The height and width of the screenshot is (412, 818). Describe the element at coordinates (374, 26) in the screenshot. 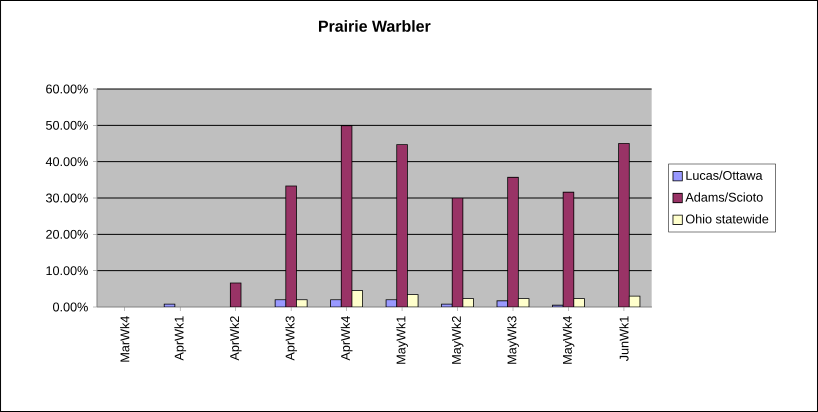

I see `chart-title: Prairie Warbler` at that location.